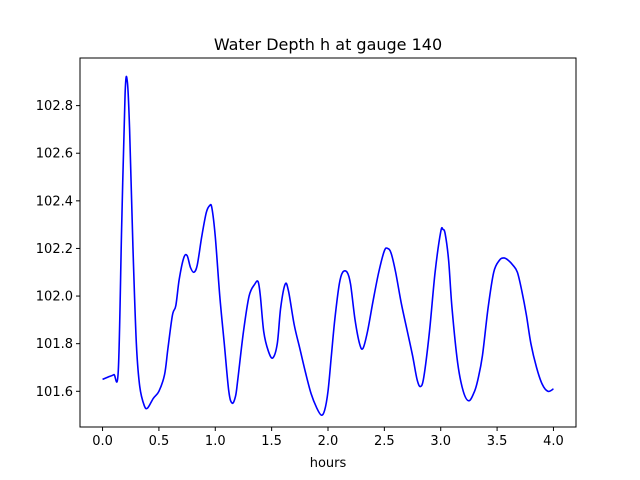  Describe the element at coordinates (271, 441) in the screenshot. I see `x-tick-label: 1.5` at that location.